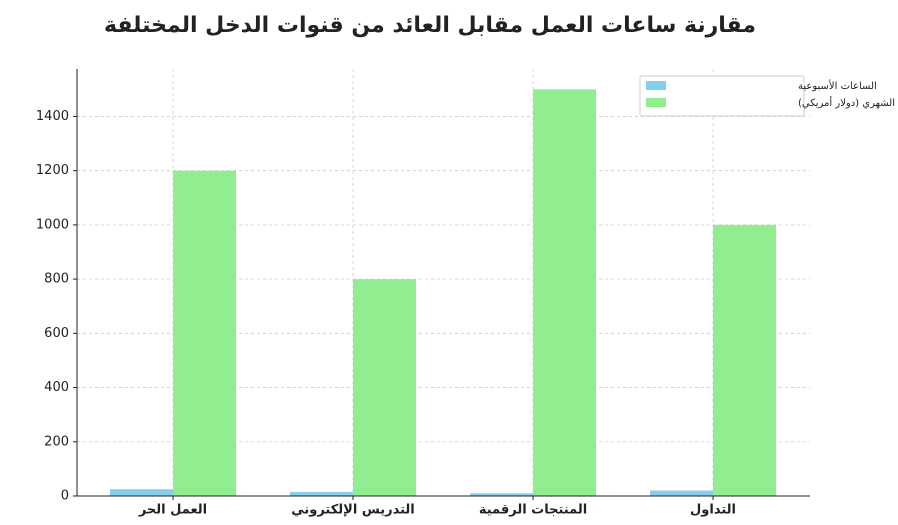 The height and width of the screenshot is (525, 898). What do you see at coordinates (172, 510) in the screenshot?
I see `x-tick-label: العمل الحر` at bounding box center [172, 510].